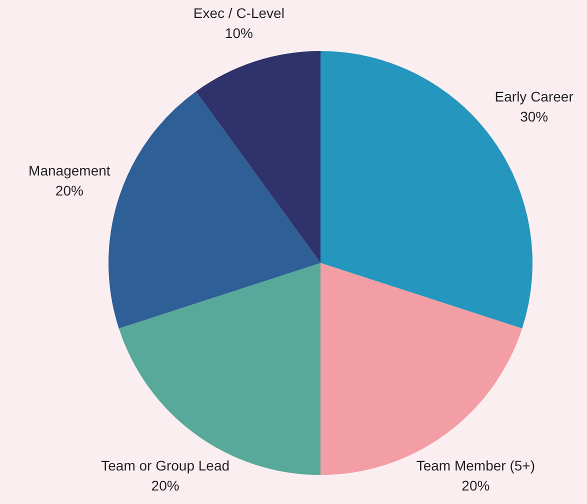 The image size is (587, 504). I want to click on slice-label: Team Member (5+), so click(476, 465).